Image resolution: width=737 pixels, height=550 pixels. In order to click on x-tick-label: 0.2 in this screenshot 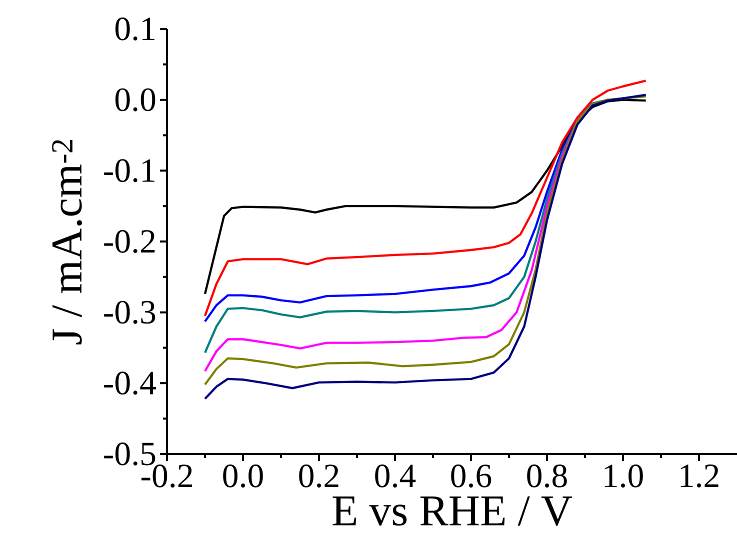, I will do `click(318, 476)`.